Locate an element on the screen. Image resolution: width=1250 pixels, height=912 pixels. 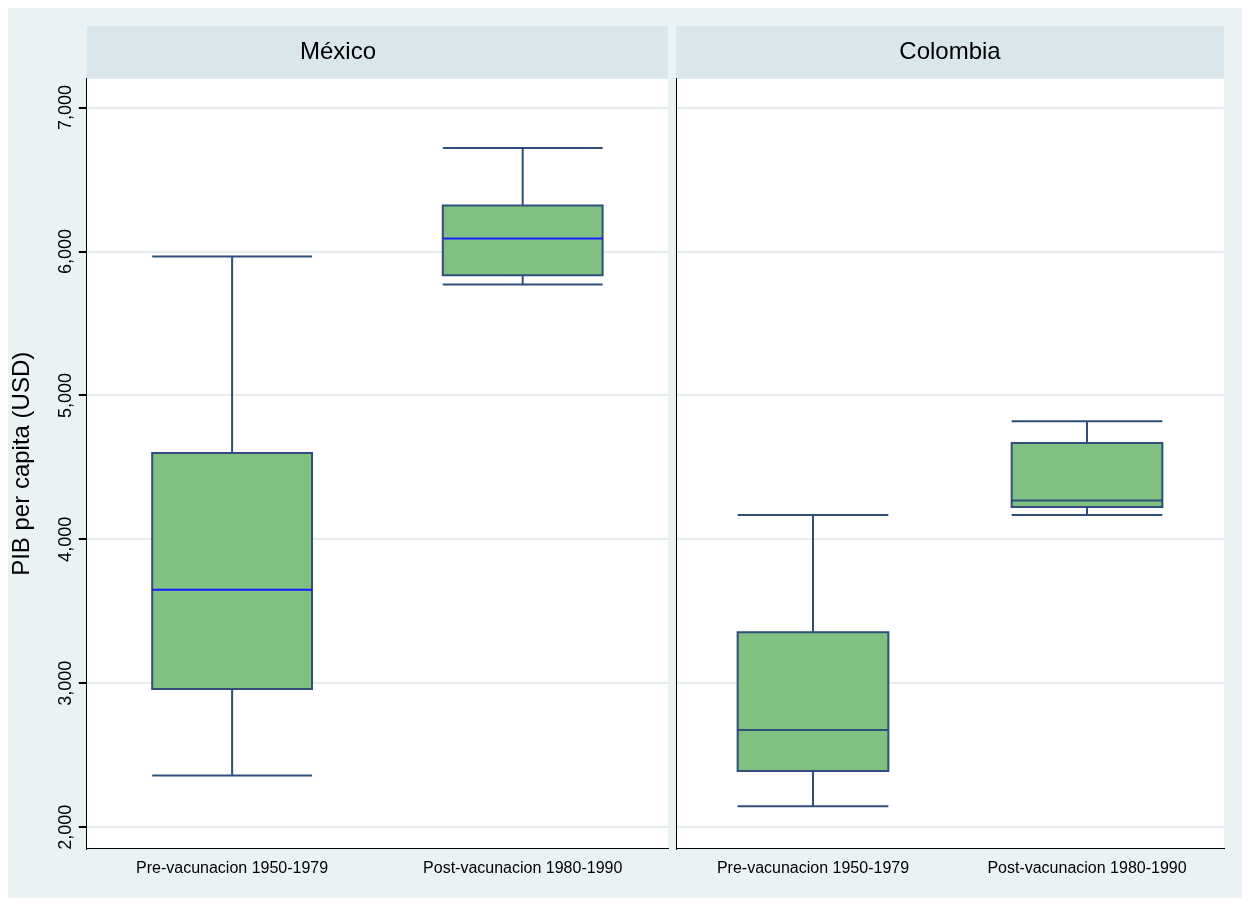
y-tick-label: 6,000 is located at coordinates (64, 251).